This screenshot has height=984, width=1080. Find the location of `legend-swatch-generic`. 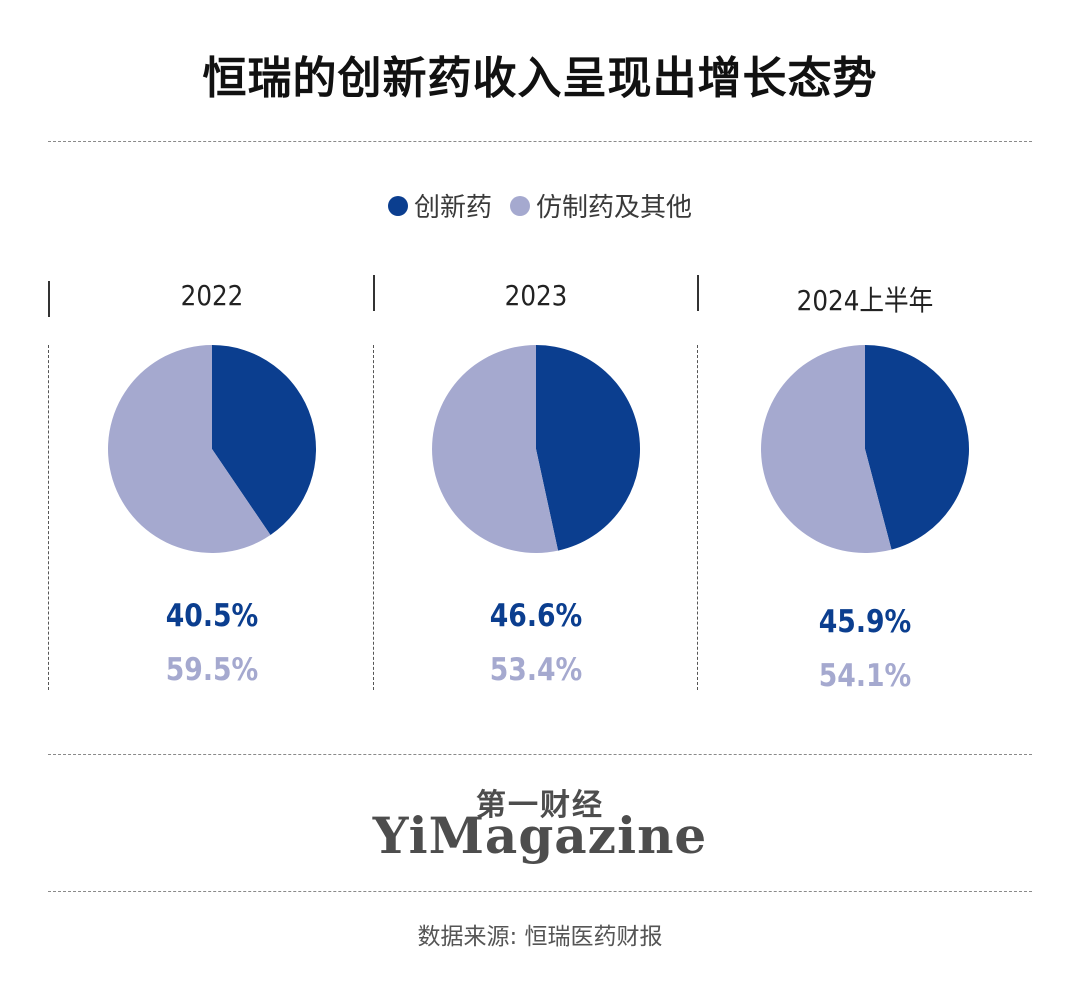

legend-swatch-generic is located at coordinates (520, 205).